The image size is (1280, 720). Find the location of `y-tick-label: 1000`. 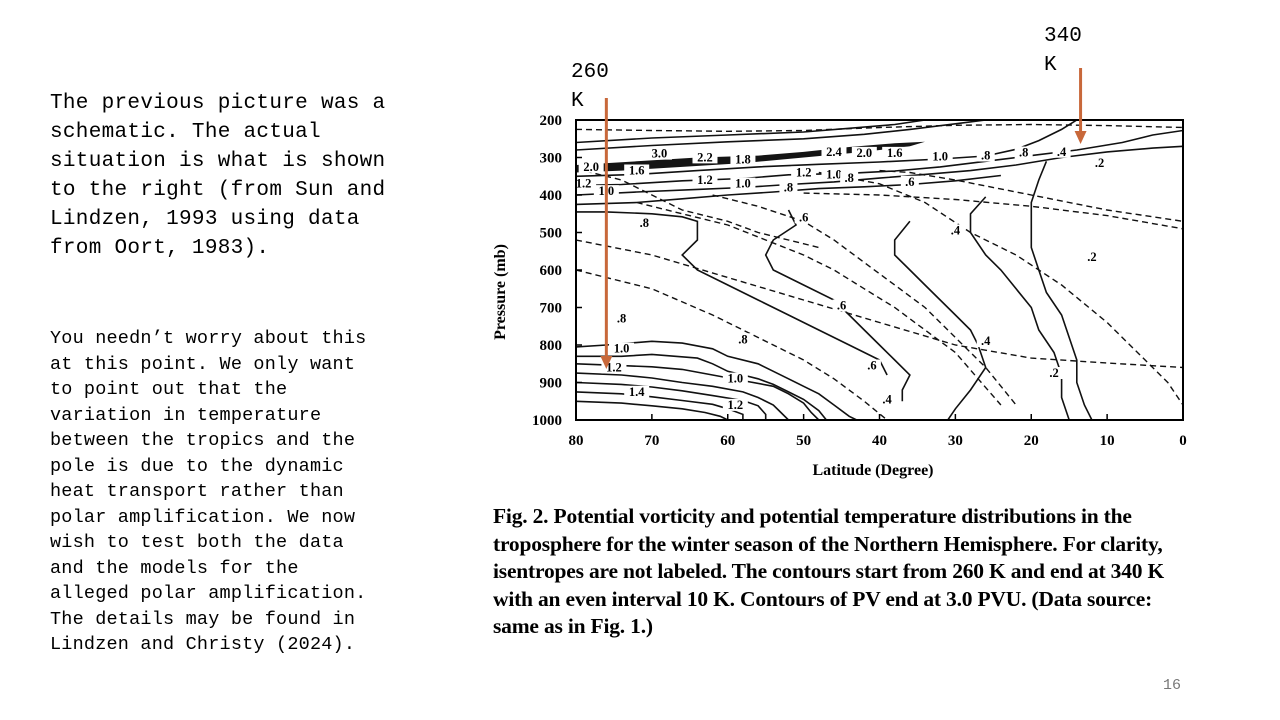

y-tick-label: 1000 is located at coordinates (547, 421).